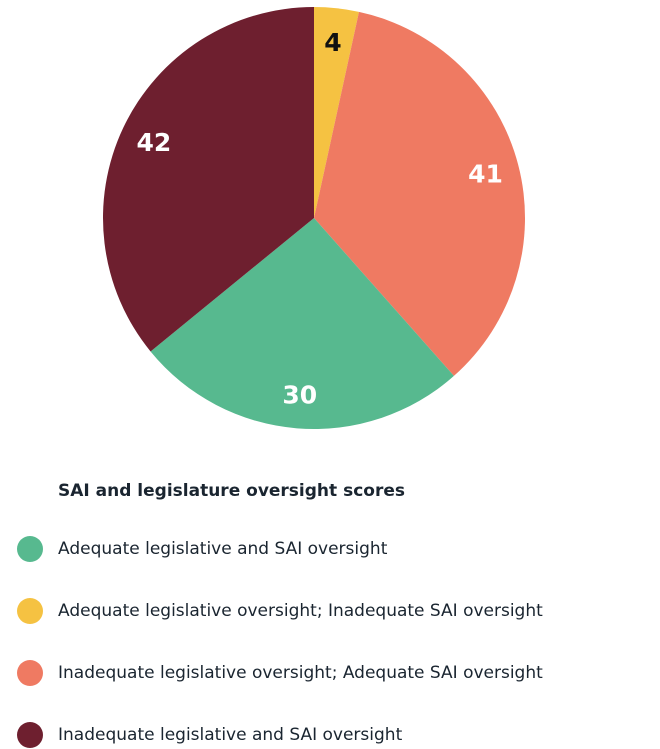 The image size is (660, 749). What do you see at coordinates (230, 735) in the screenshot?
I see `legend-item: Inadequate legislative and SAI oversight` at bounding box center [230, 735].